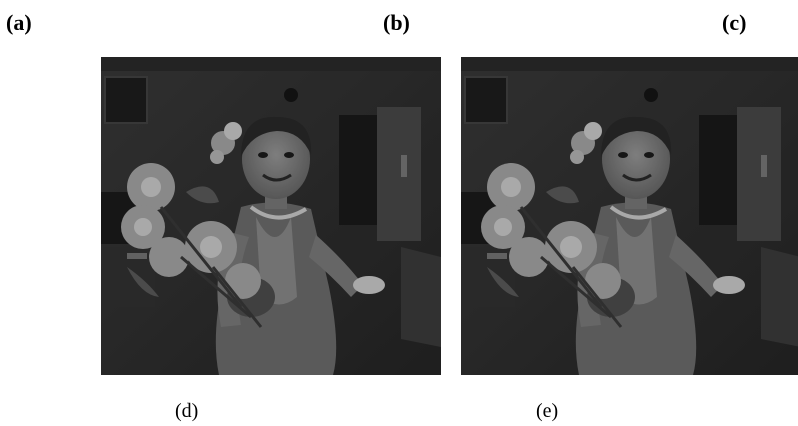  What do you see at coordinates (734, 22) in the screenshot?
I see `panel-label-c: (c)` at bounding box center [734, 22].